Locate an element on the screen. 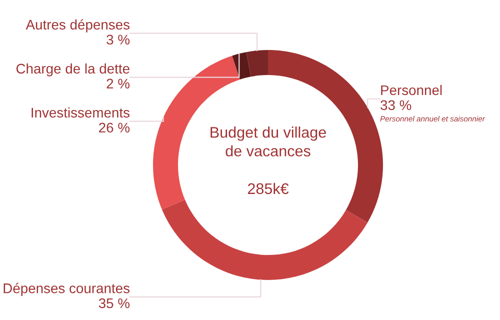  slice-label: Charge de la dette is located at coordinates (73, 69).